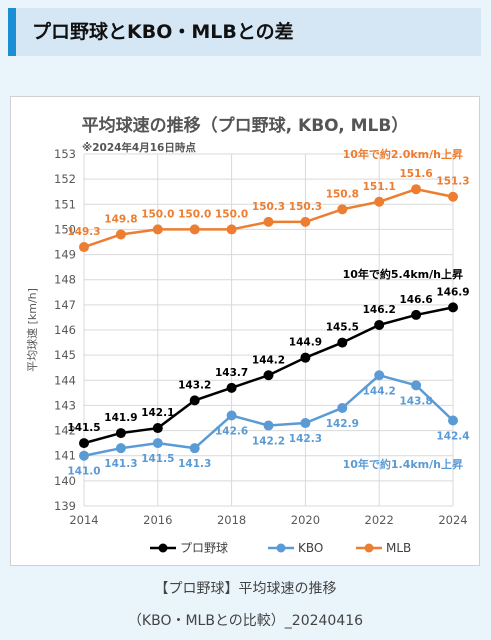  What do you see at coordinates (369, 548) in the screenshot?
I see `legend-marker-MLB` at bounding box center [369, 548].